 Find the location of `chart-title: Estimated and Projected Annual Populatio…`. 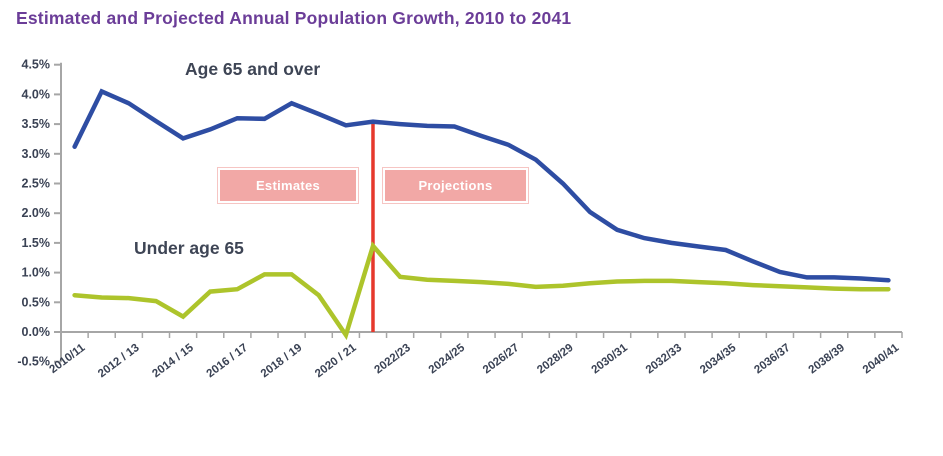

chart-title: Estimated and Projected Annual Populatio… is located at coordinates (294, 18).